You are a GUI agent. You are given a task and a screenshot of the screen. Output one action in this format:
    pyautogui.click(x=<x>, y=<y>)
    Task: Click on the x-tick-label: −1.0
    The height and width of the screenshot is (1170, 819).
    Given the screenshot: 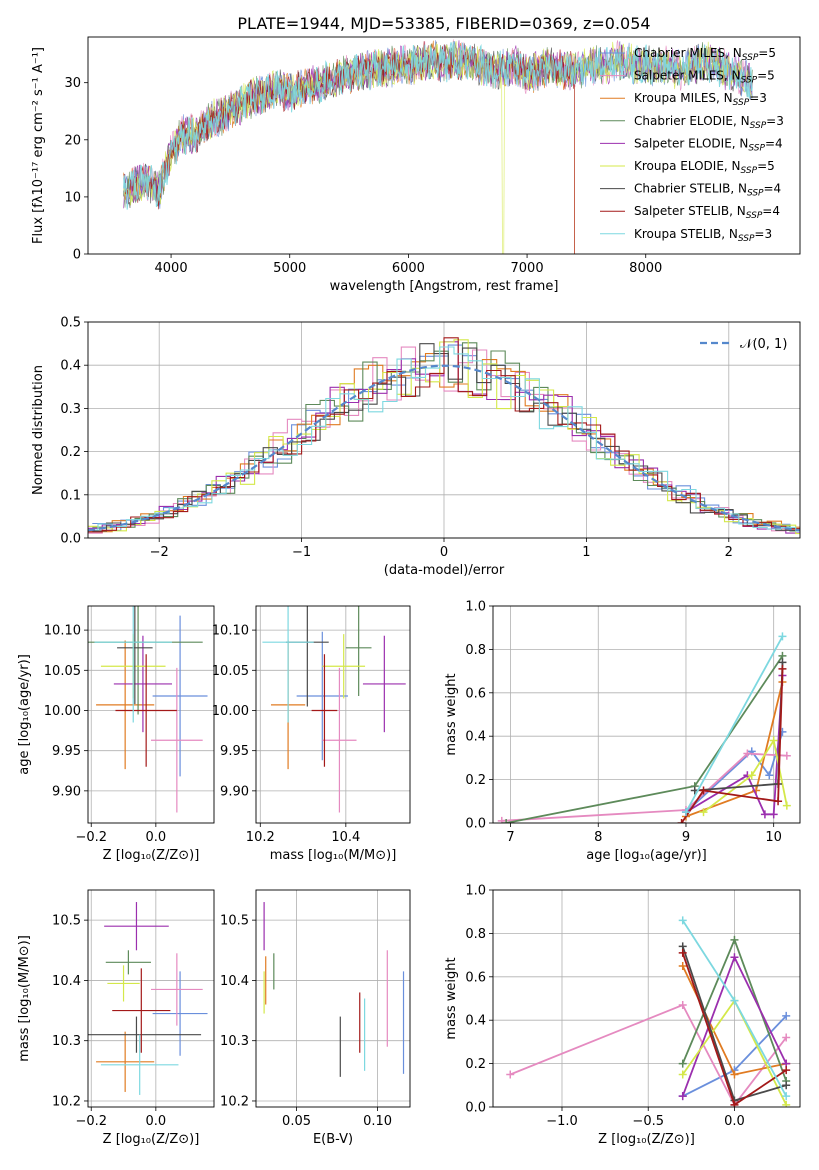 What is the action you would take?
    pyautogui.click(x=562, y=1121)
    